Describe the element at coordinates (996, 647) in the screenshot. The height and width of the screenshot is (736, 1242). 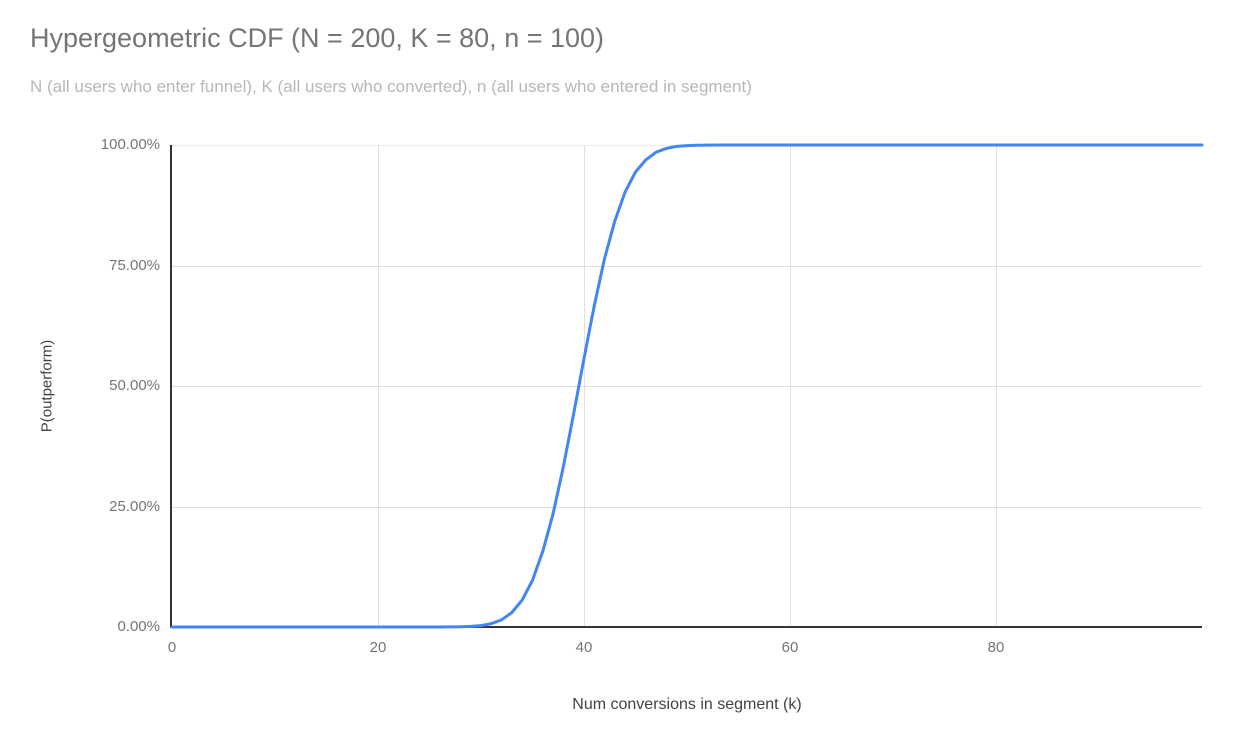
I see `x-tick-label: 80` at that location.